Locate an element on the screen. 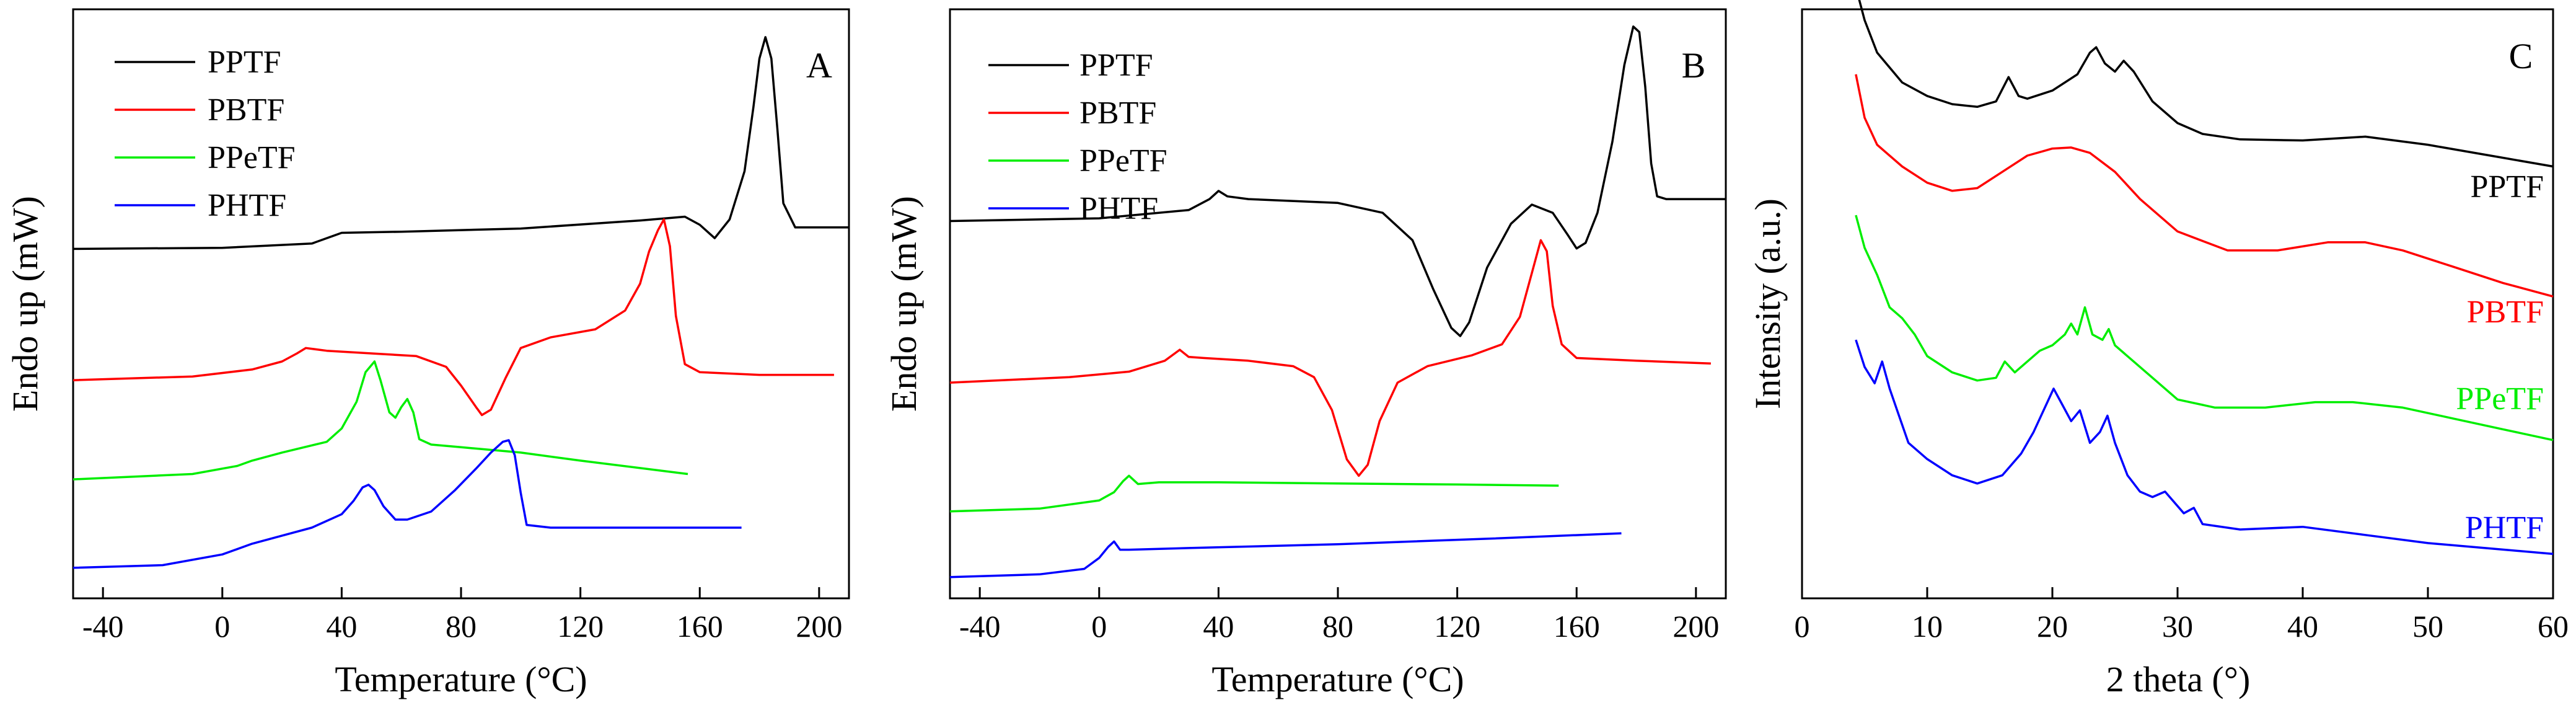 This screenshot has height=718, width=2576. x-tick-label: 20 is located at coordinates (2052, 627).